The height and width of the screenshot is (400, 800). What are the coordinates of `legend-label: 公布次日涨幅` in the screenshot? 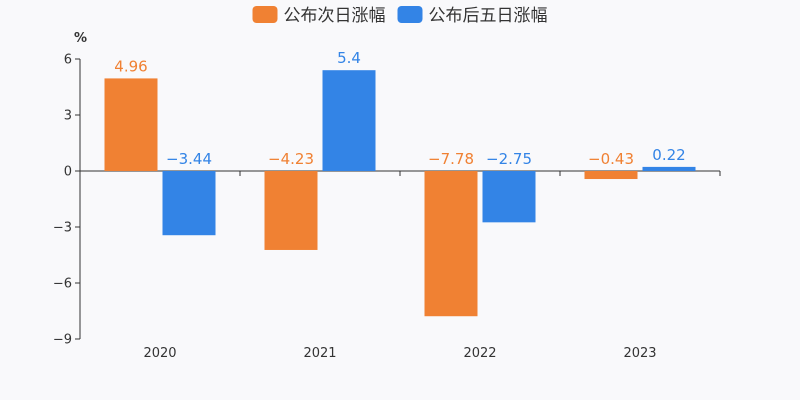 It's located at (335, 16).